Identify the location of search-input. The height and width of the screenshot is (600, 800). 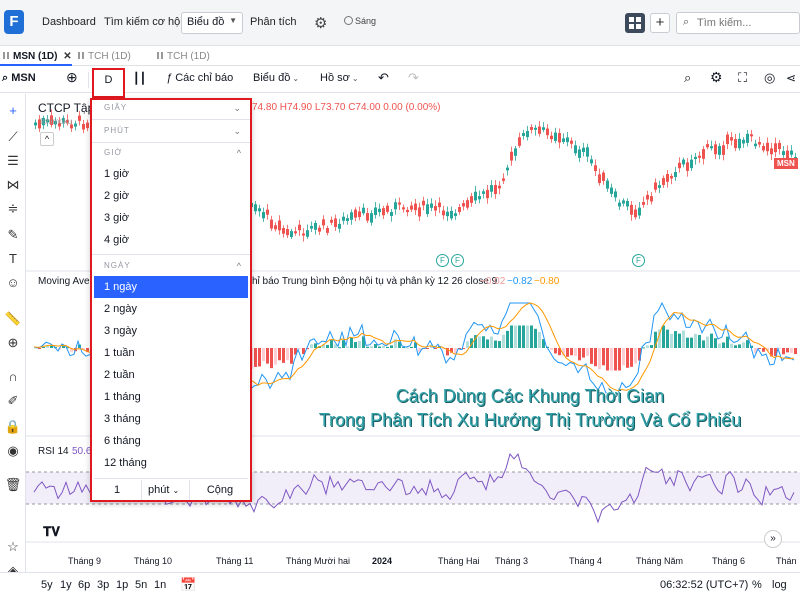
(747, 23).